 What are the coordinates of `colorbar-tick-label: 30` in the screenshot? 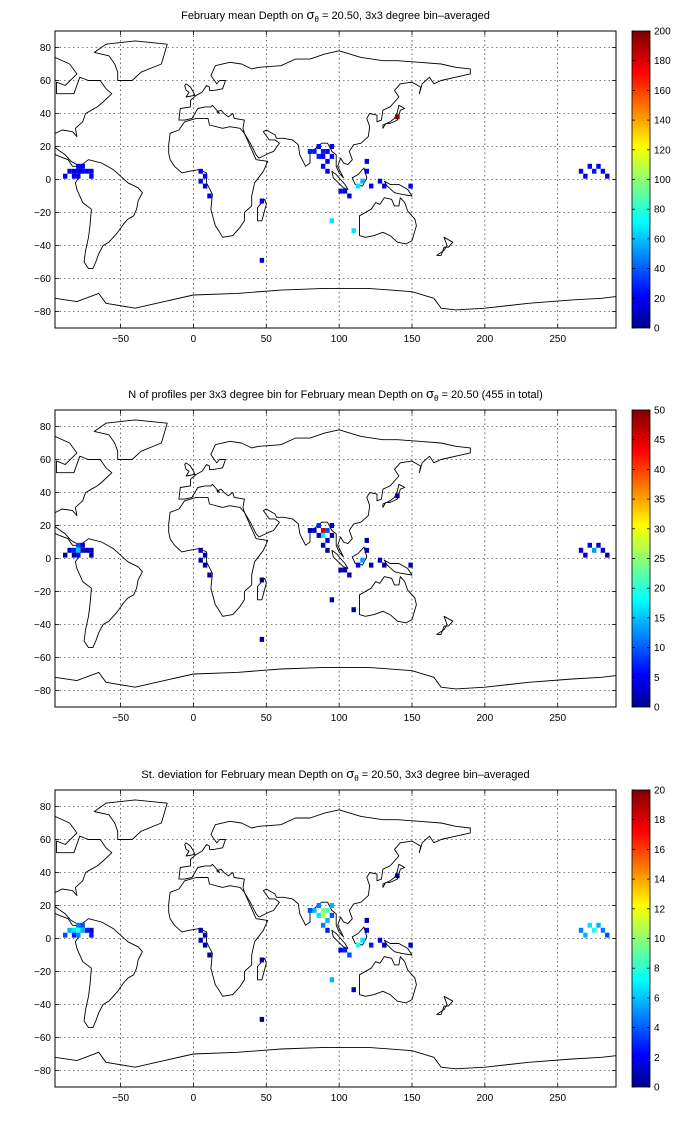 It's located at (660, 529).